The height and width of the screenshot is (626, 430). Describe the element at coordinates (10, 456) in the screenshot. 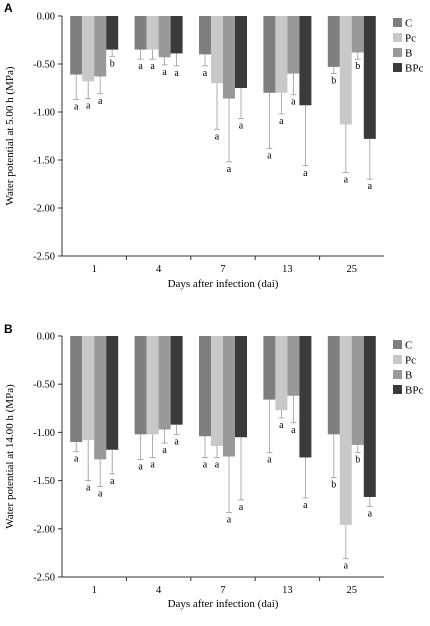

I see `y-axis-title: Water potential at 14.00 h (MPa)` at that location.